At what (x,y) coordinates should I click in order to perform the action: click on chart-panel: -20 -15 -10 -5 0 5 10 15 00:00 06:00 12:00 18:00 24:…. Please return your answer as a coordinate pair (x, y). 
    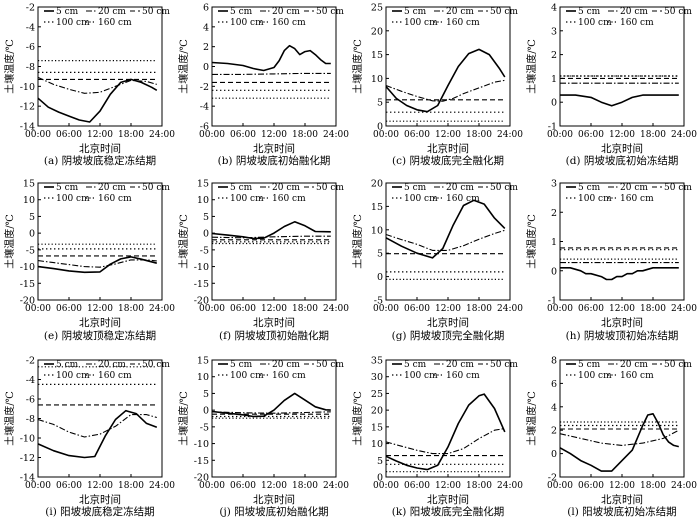
    Looking at the image, I should click on (89, 261).